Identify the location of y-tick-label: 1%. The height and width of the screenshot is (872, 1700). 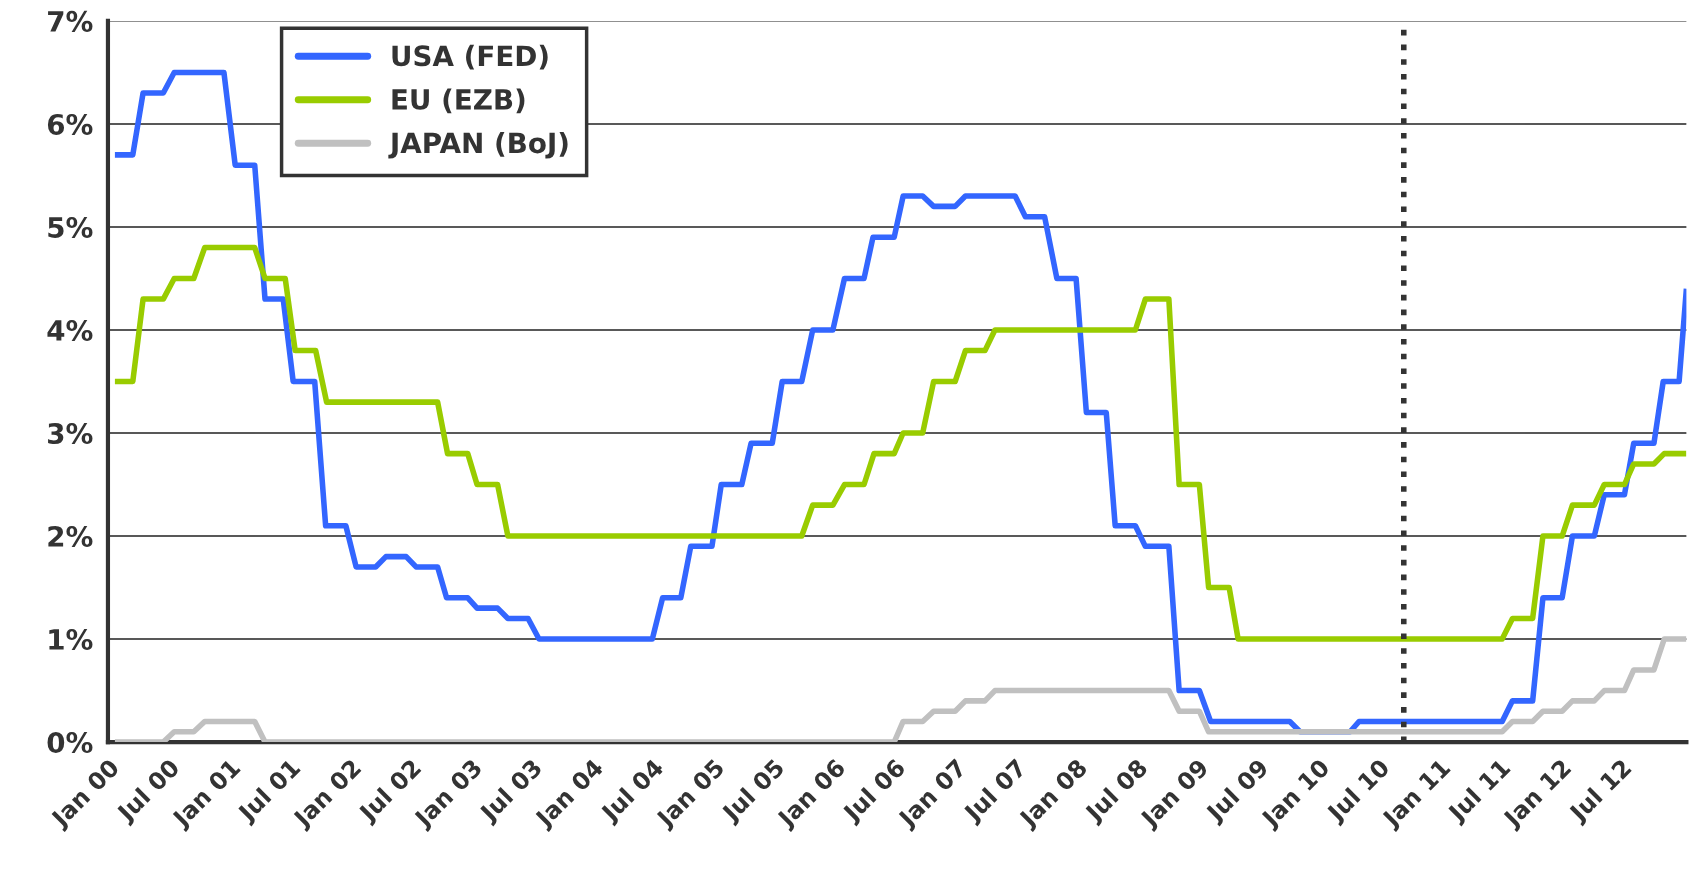
(71, 639).